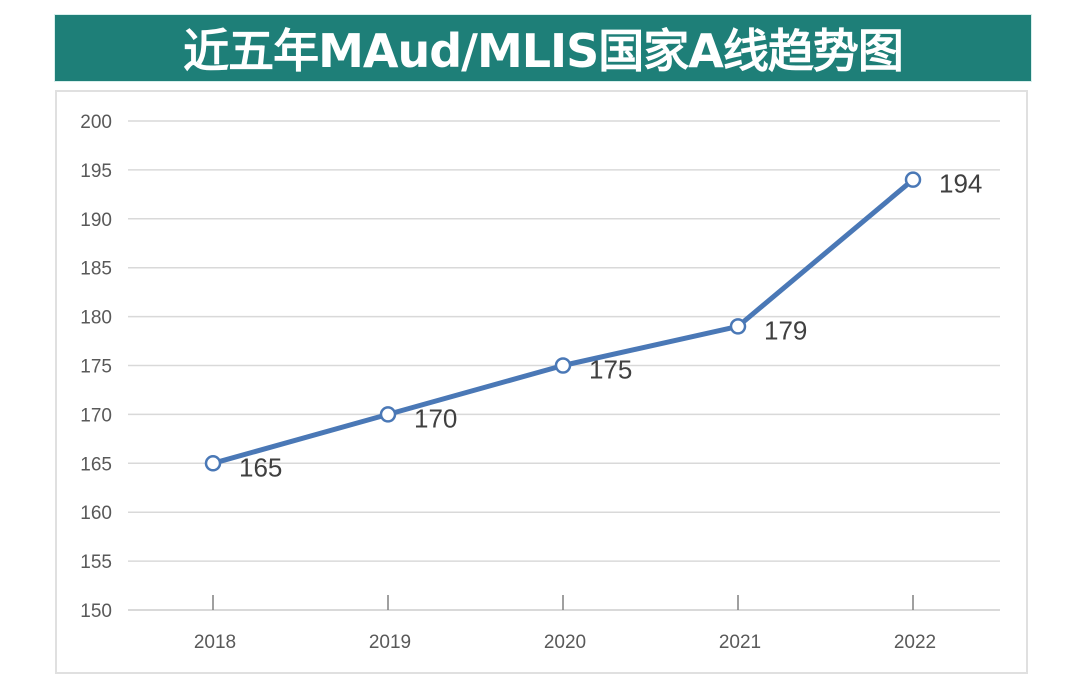 Image resolution: width=1080 pixels, height=693 pixels. What do you see at coordinates (96, 415) in the screenshot?
I see `y-tick-label: 170` at bounding box center [96, 415].